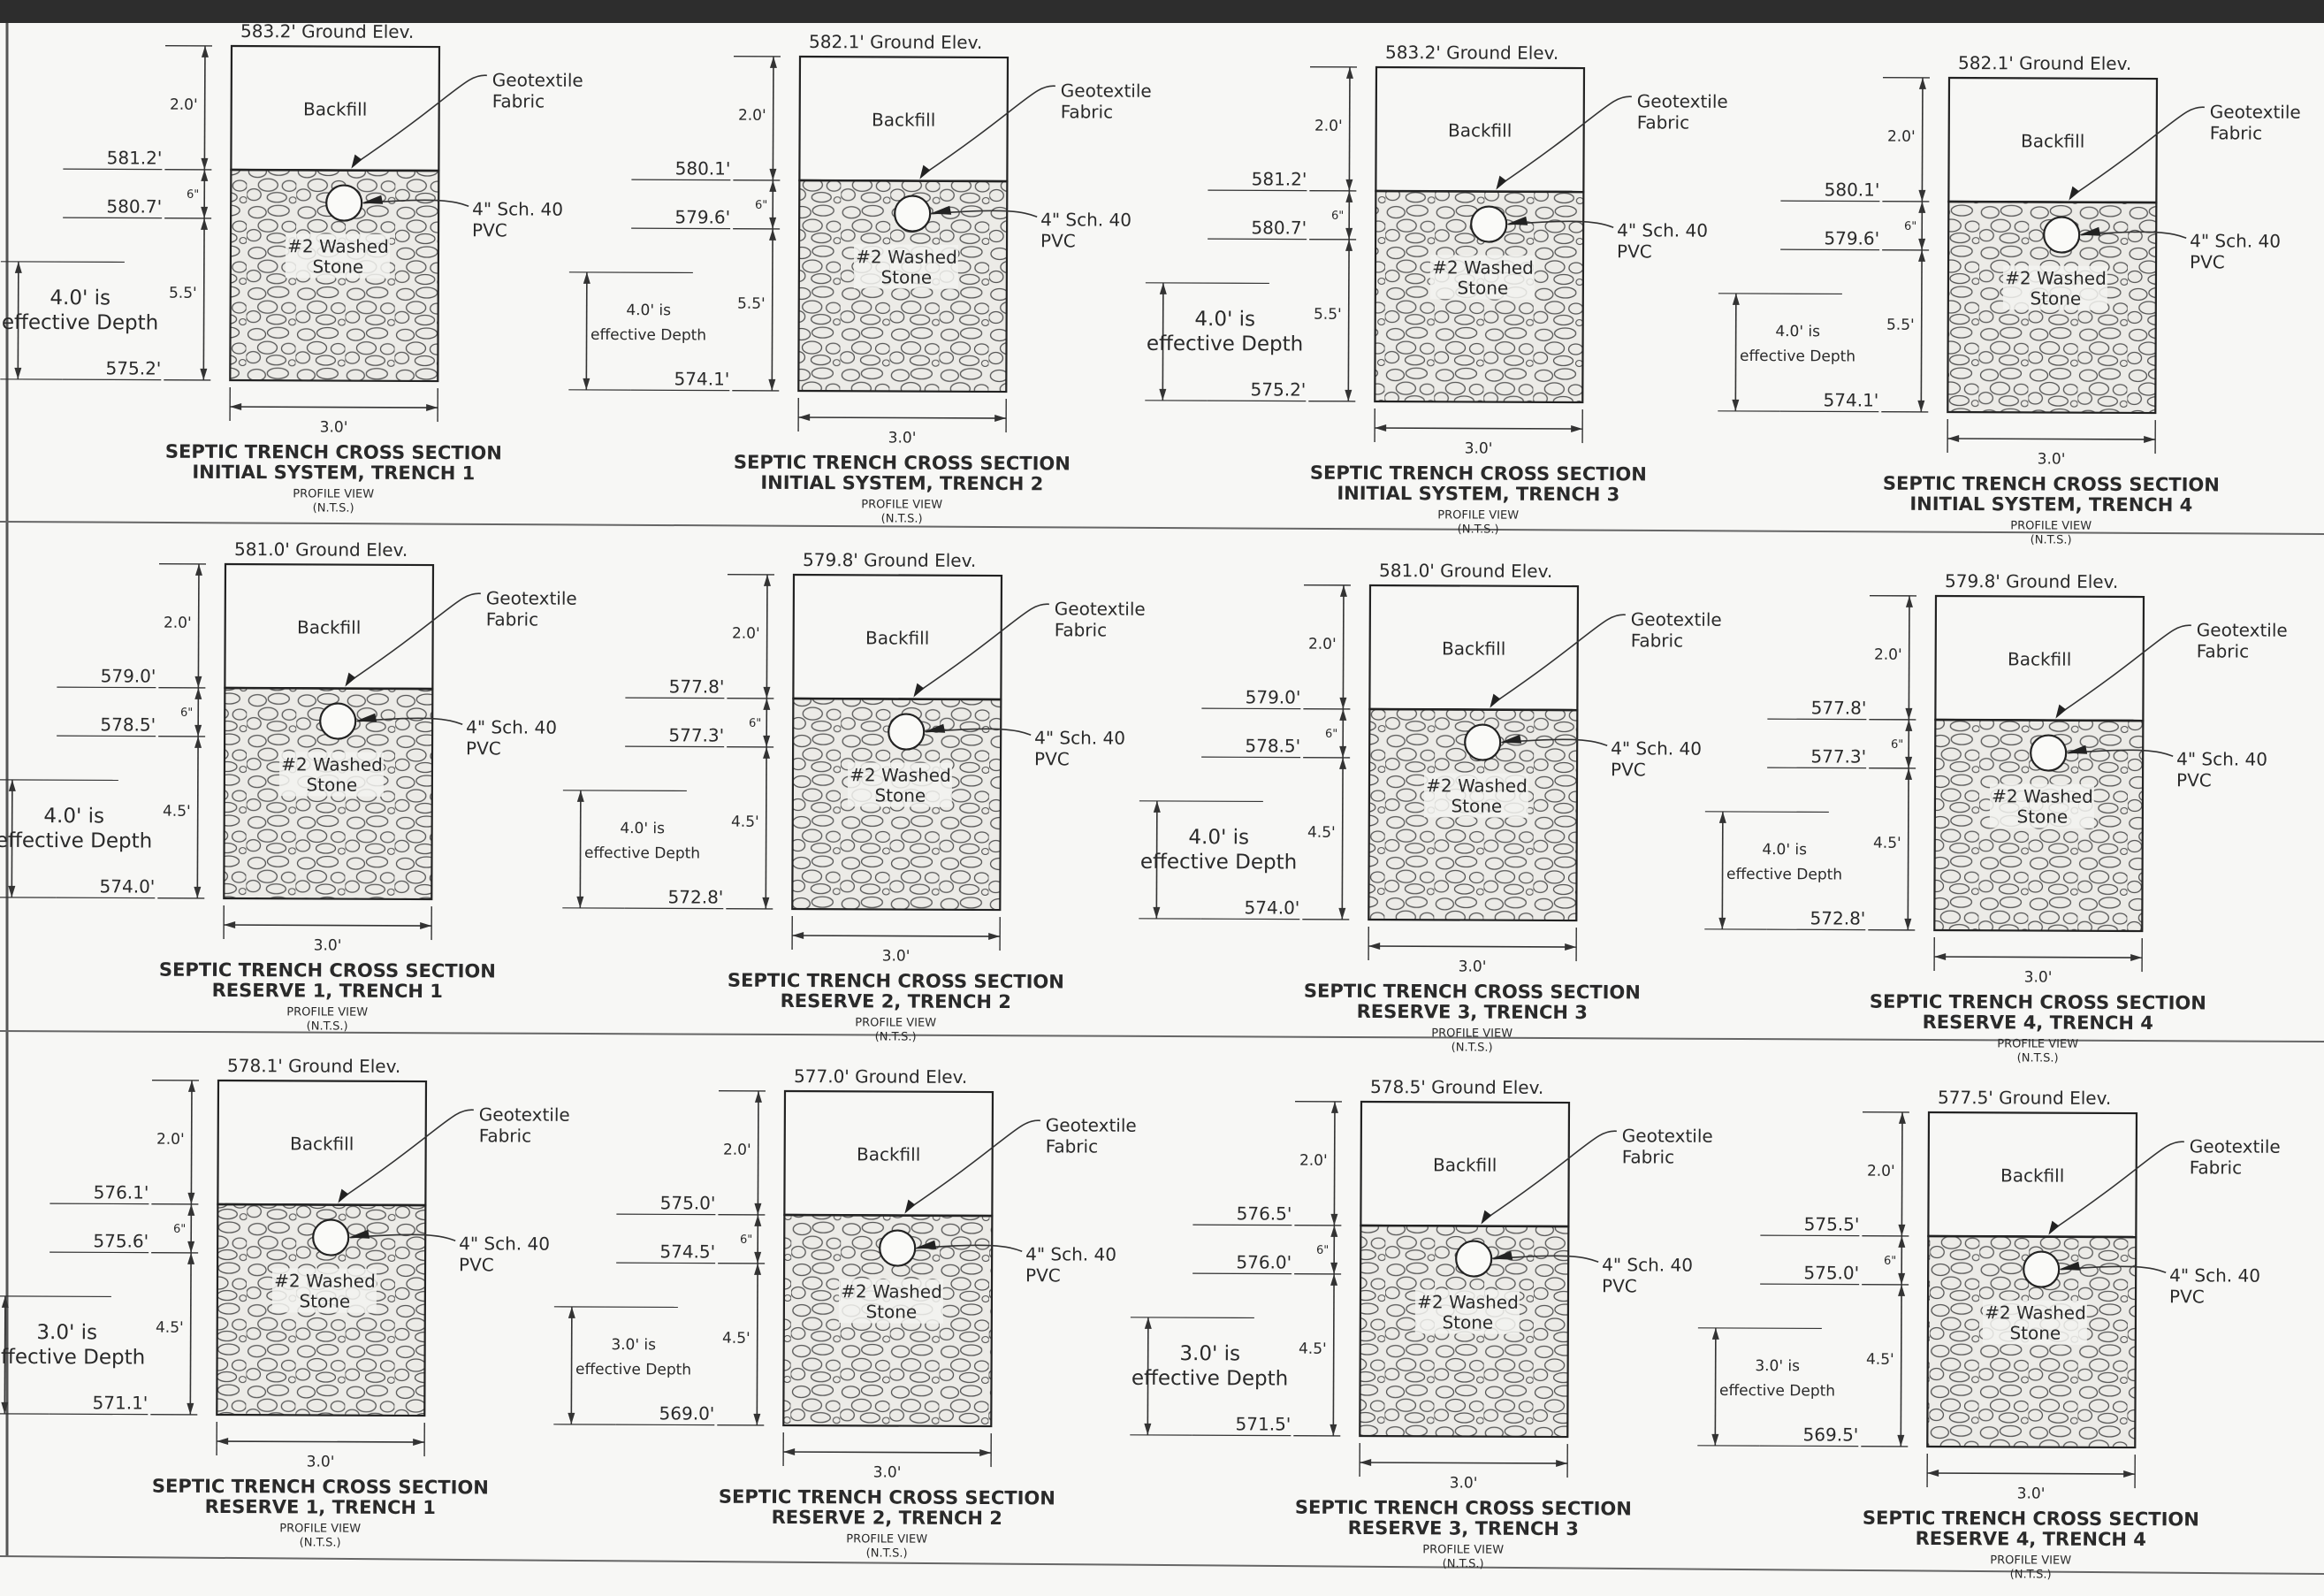 The image size is (2324, 1596). I want to click on pipe-invert-elevation-label: 580.7', so click(1279, 227).